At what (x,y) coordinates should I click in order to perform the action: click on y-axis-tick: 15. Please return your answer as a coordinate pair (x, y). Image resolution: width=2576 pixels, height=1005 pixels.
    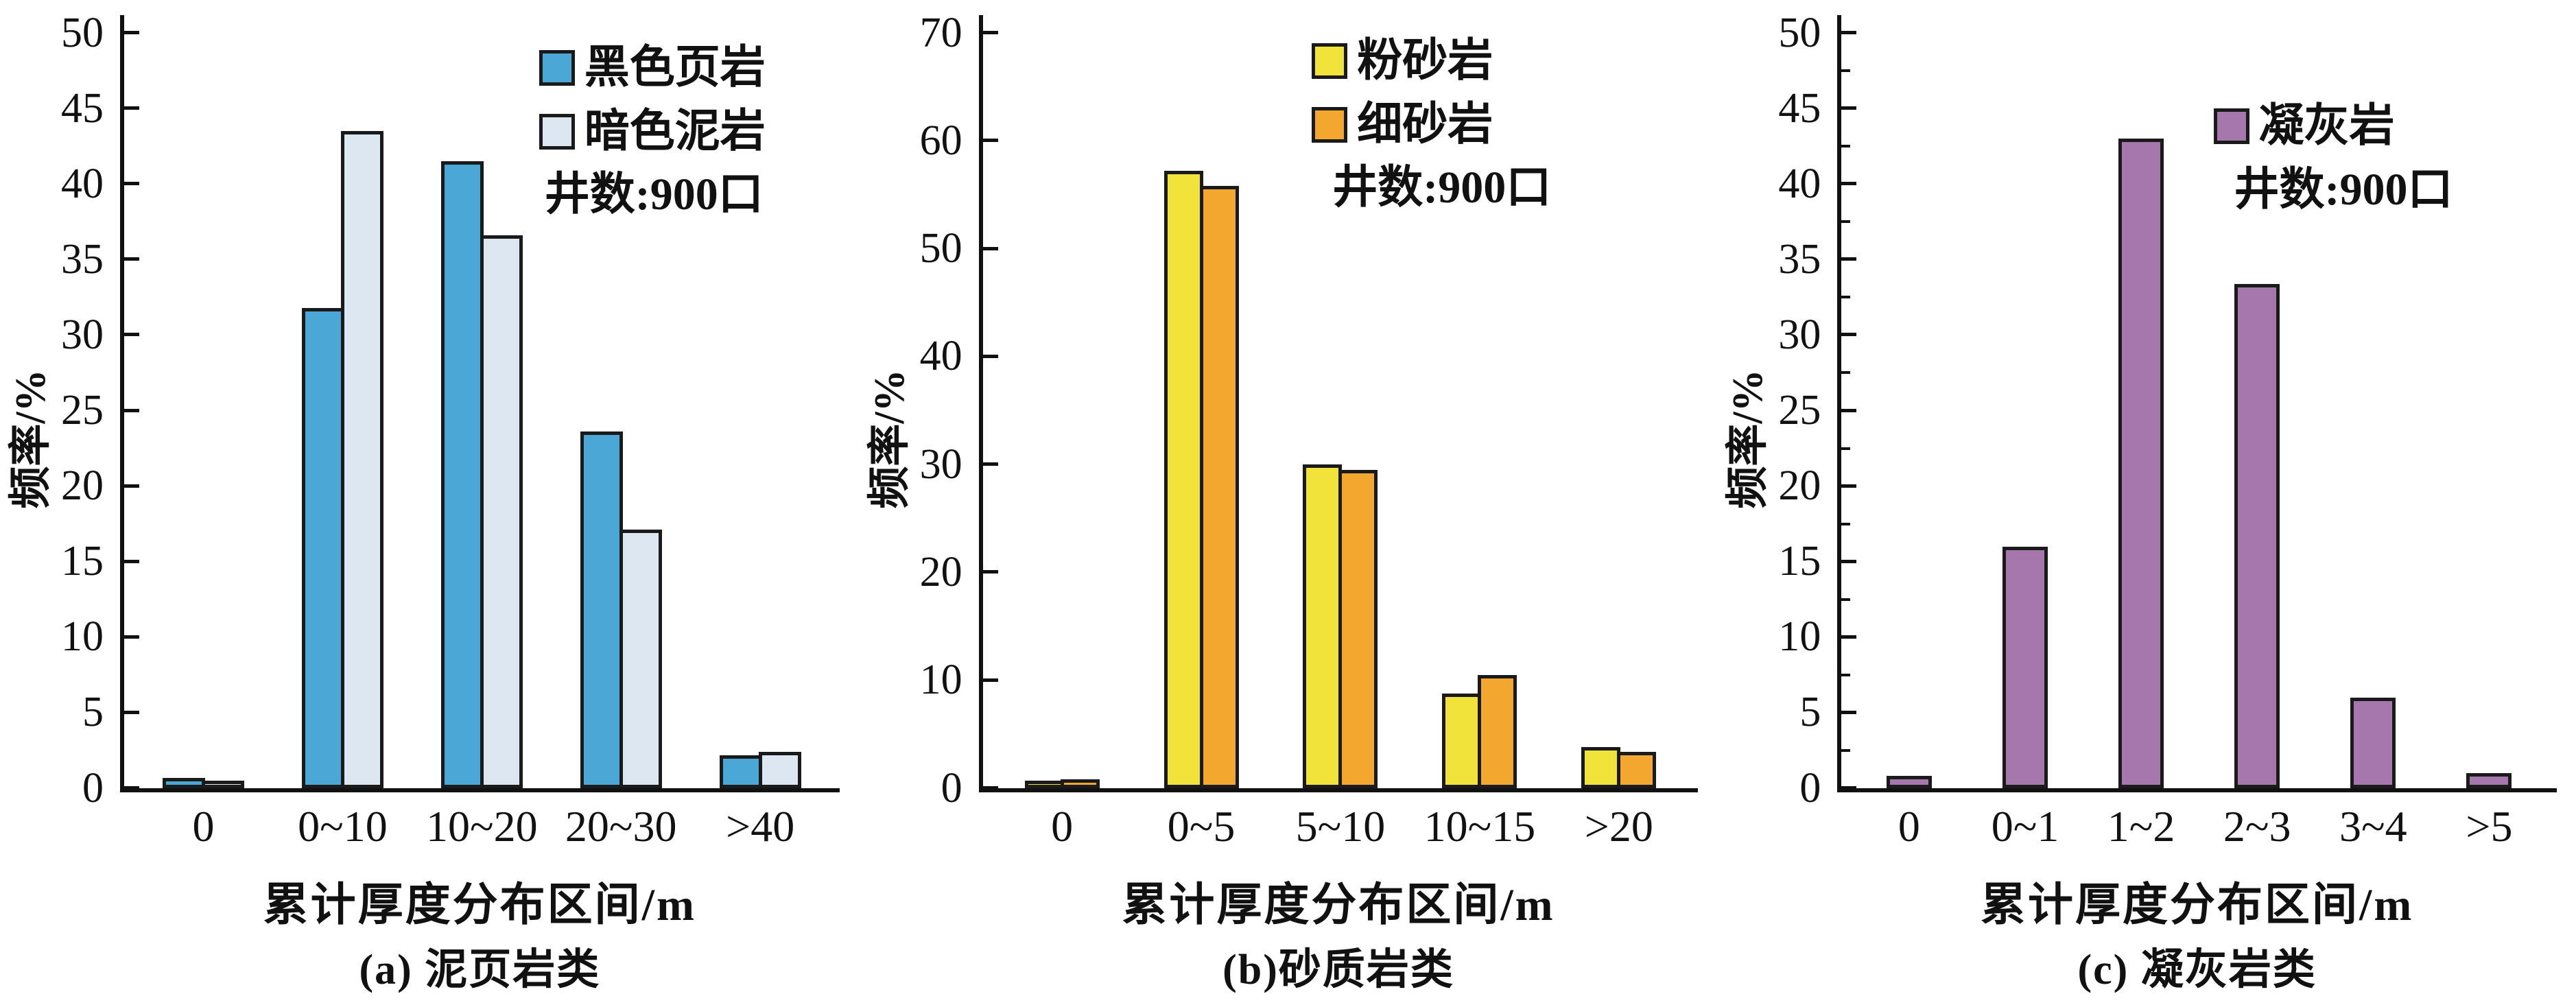
    Looking at the image, I should click on (1817, 561).